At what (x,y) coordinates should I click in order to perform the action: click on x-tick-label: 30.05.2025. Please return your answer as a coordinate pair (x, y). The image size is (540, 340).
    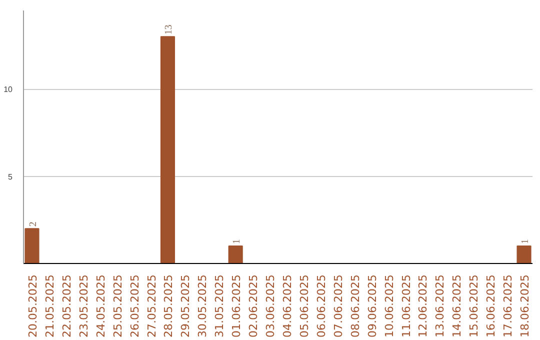
    Looking at the image, I should click on (203, 306).